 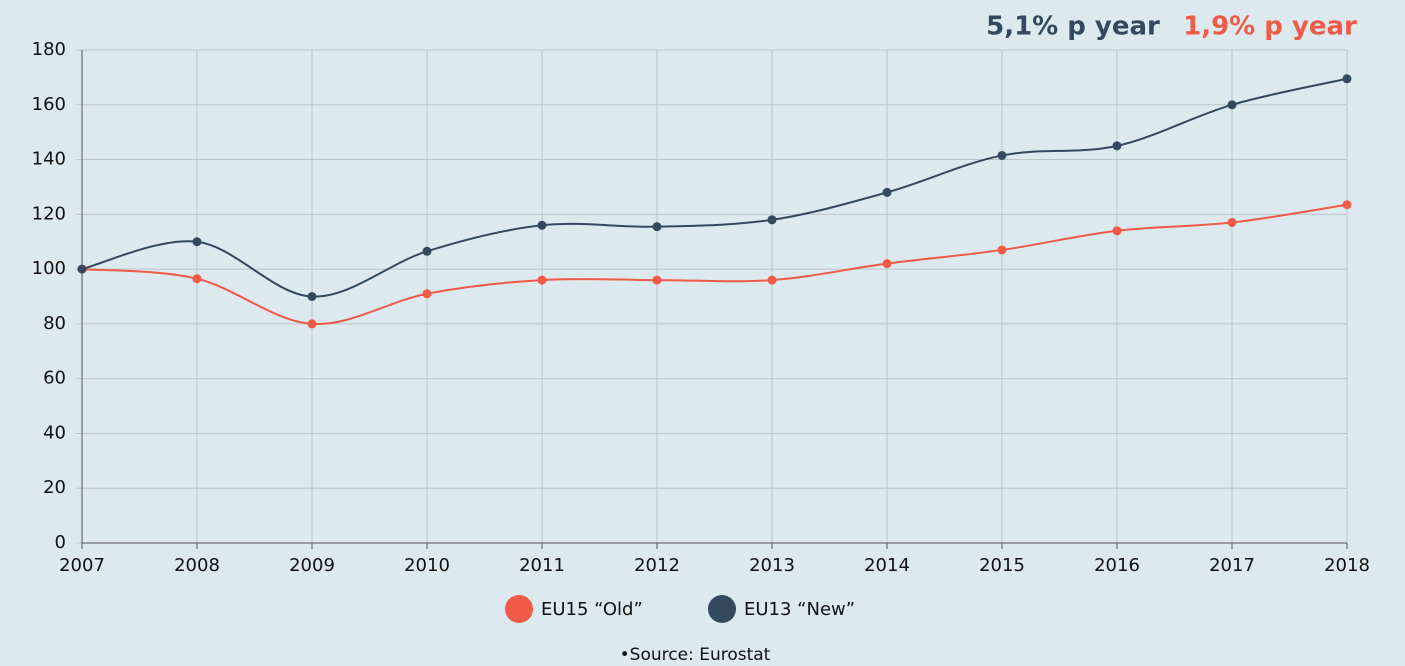 I want to click on y-tick-label: 40, so click(x=54, y=432).